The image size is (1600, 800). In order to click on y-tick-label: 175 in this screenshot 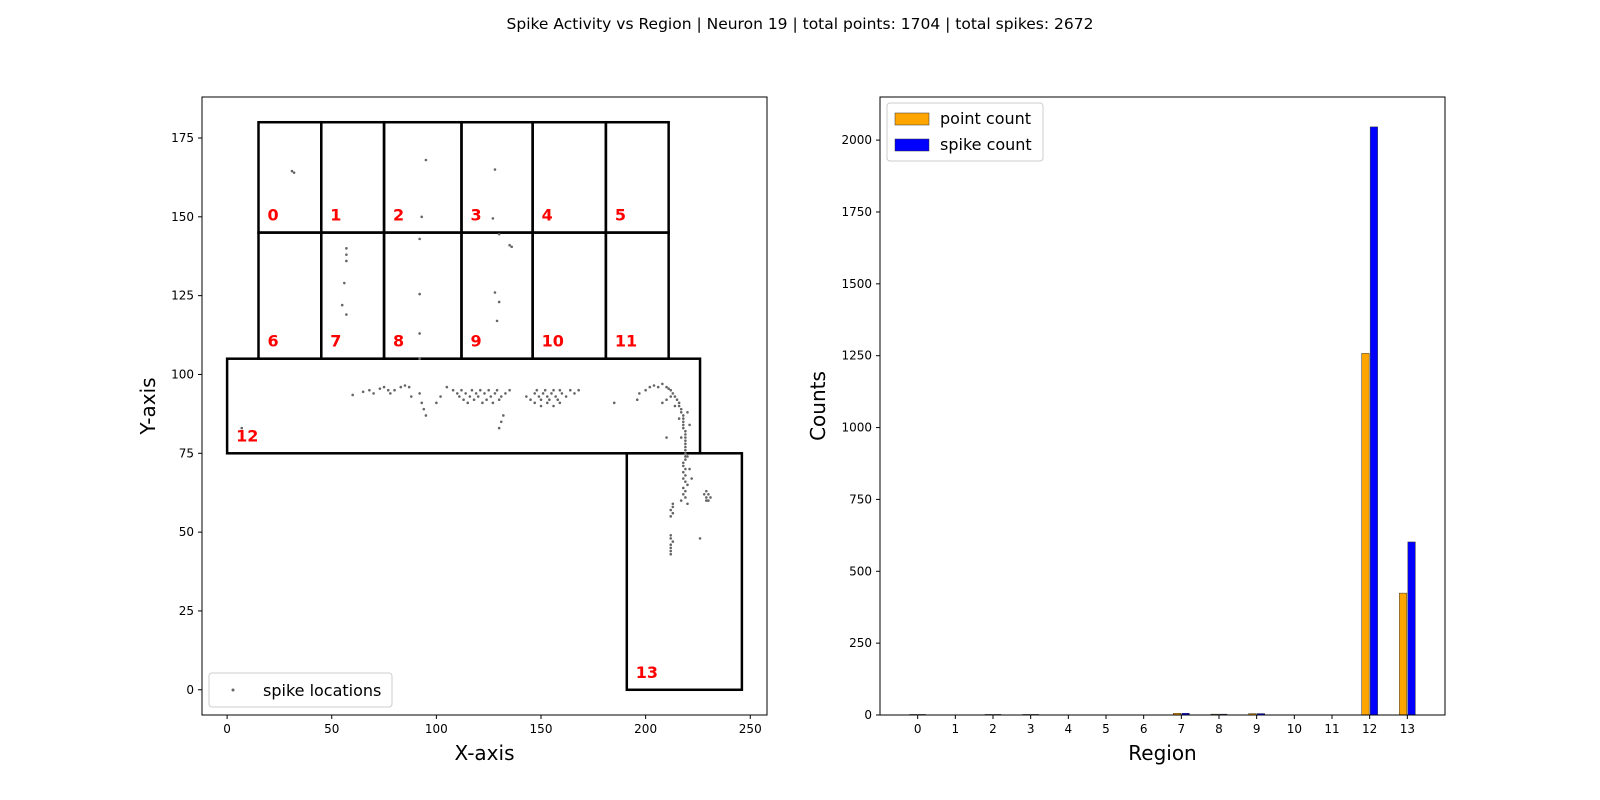, I will do `click(182, 138)`.